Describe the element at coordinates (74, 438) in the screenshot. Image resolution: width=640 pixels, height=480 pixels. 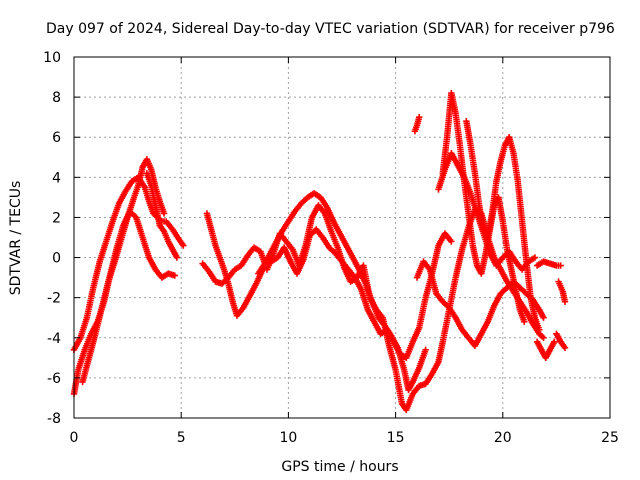
I see `x-tick-label: 0` at that location.